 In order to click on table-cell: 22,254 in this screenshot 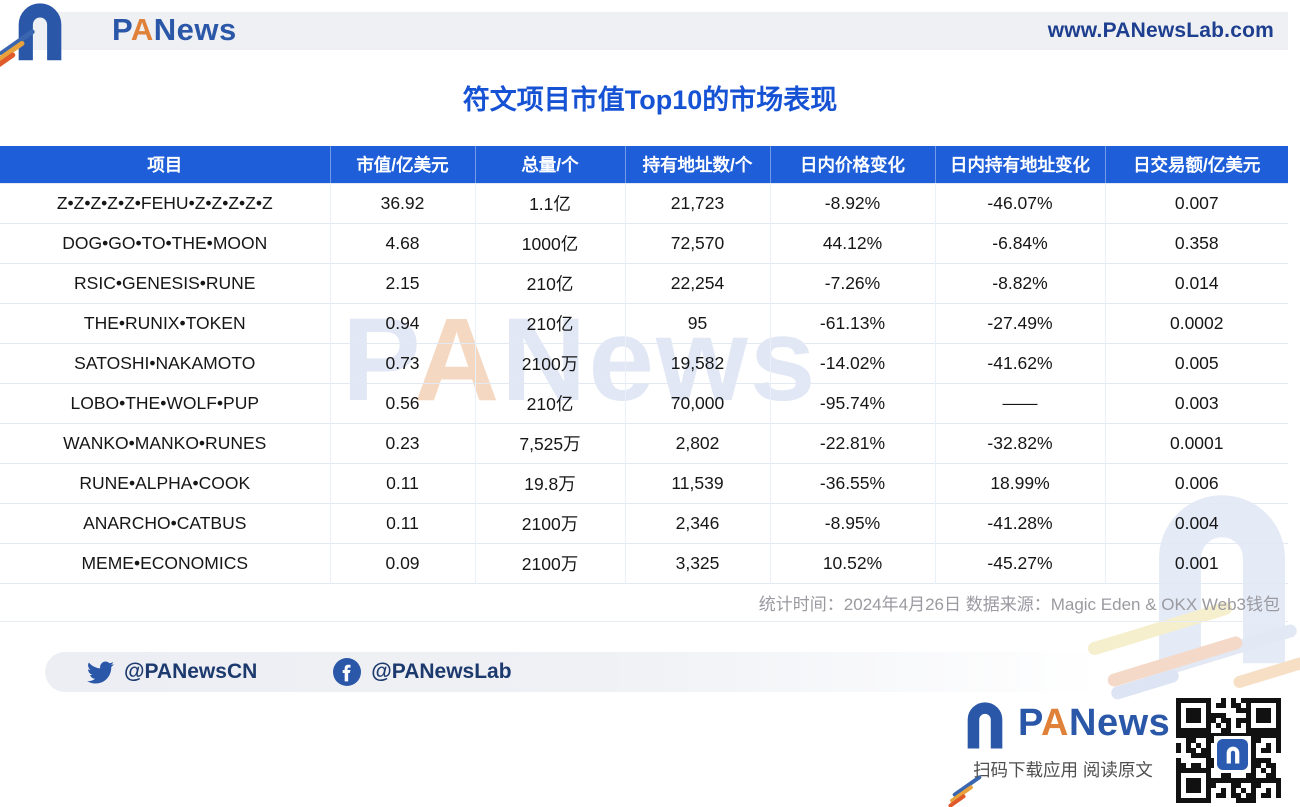, I will do `click(697, 282)`.